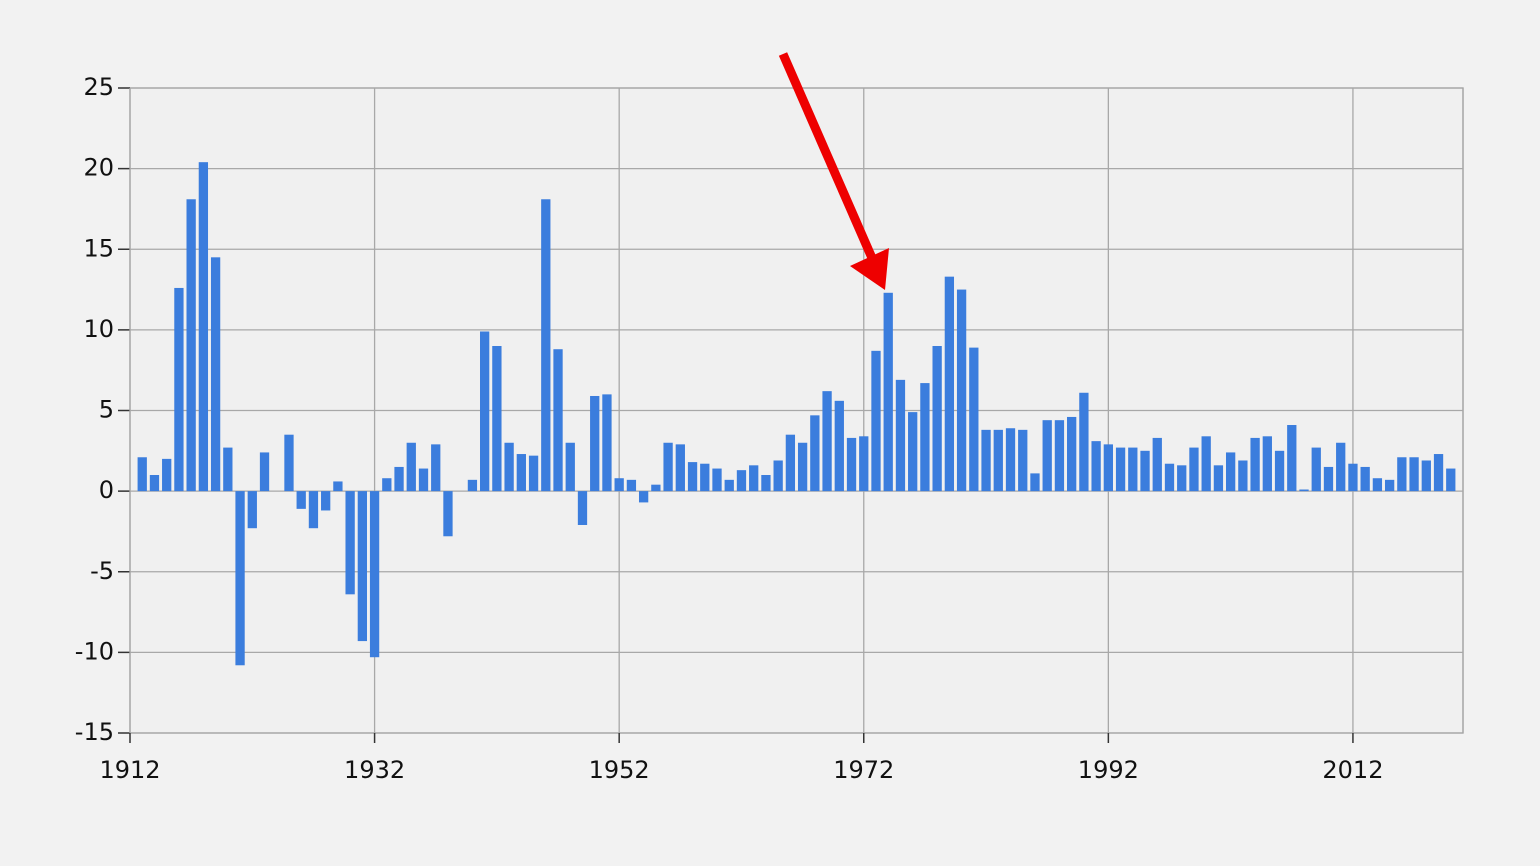 This screenshot has width=1540, height=866. I want to click on x-tick-label: 1952, so click(619, 770).